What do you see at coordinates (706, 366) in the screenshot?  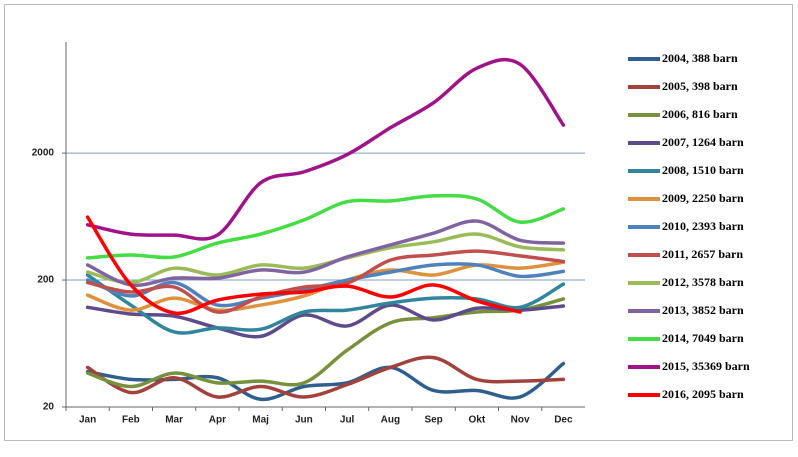 I see `legend-label: 2015, 35369 barn` at bounding box center [706, 366].